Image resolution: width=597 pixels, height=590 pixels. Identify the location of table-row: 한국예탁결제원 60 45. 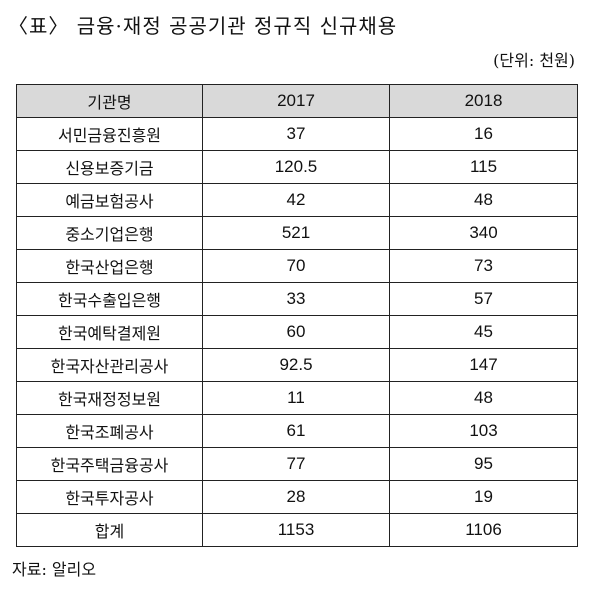
(297, 332).